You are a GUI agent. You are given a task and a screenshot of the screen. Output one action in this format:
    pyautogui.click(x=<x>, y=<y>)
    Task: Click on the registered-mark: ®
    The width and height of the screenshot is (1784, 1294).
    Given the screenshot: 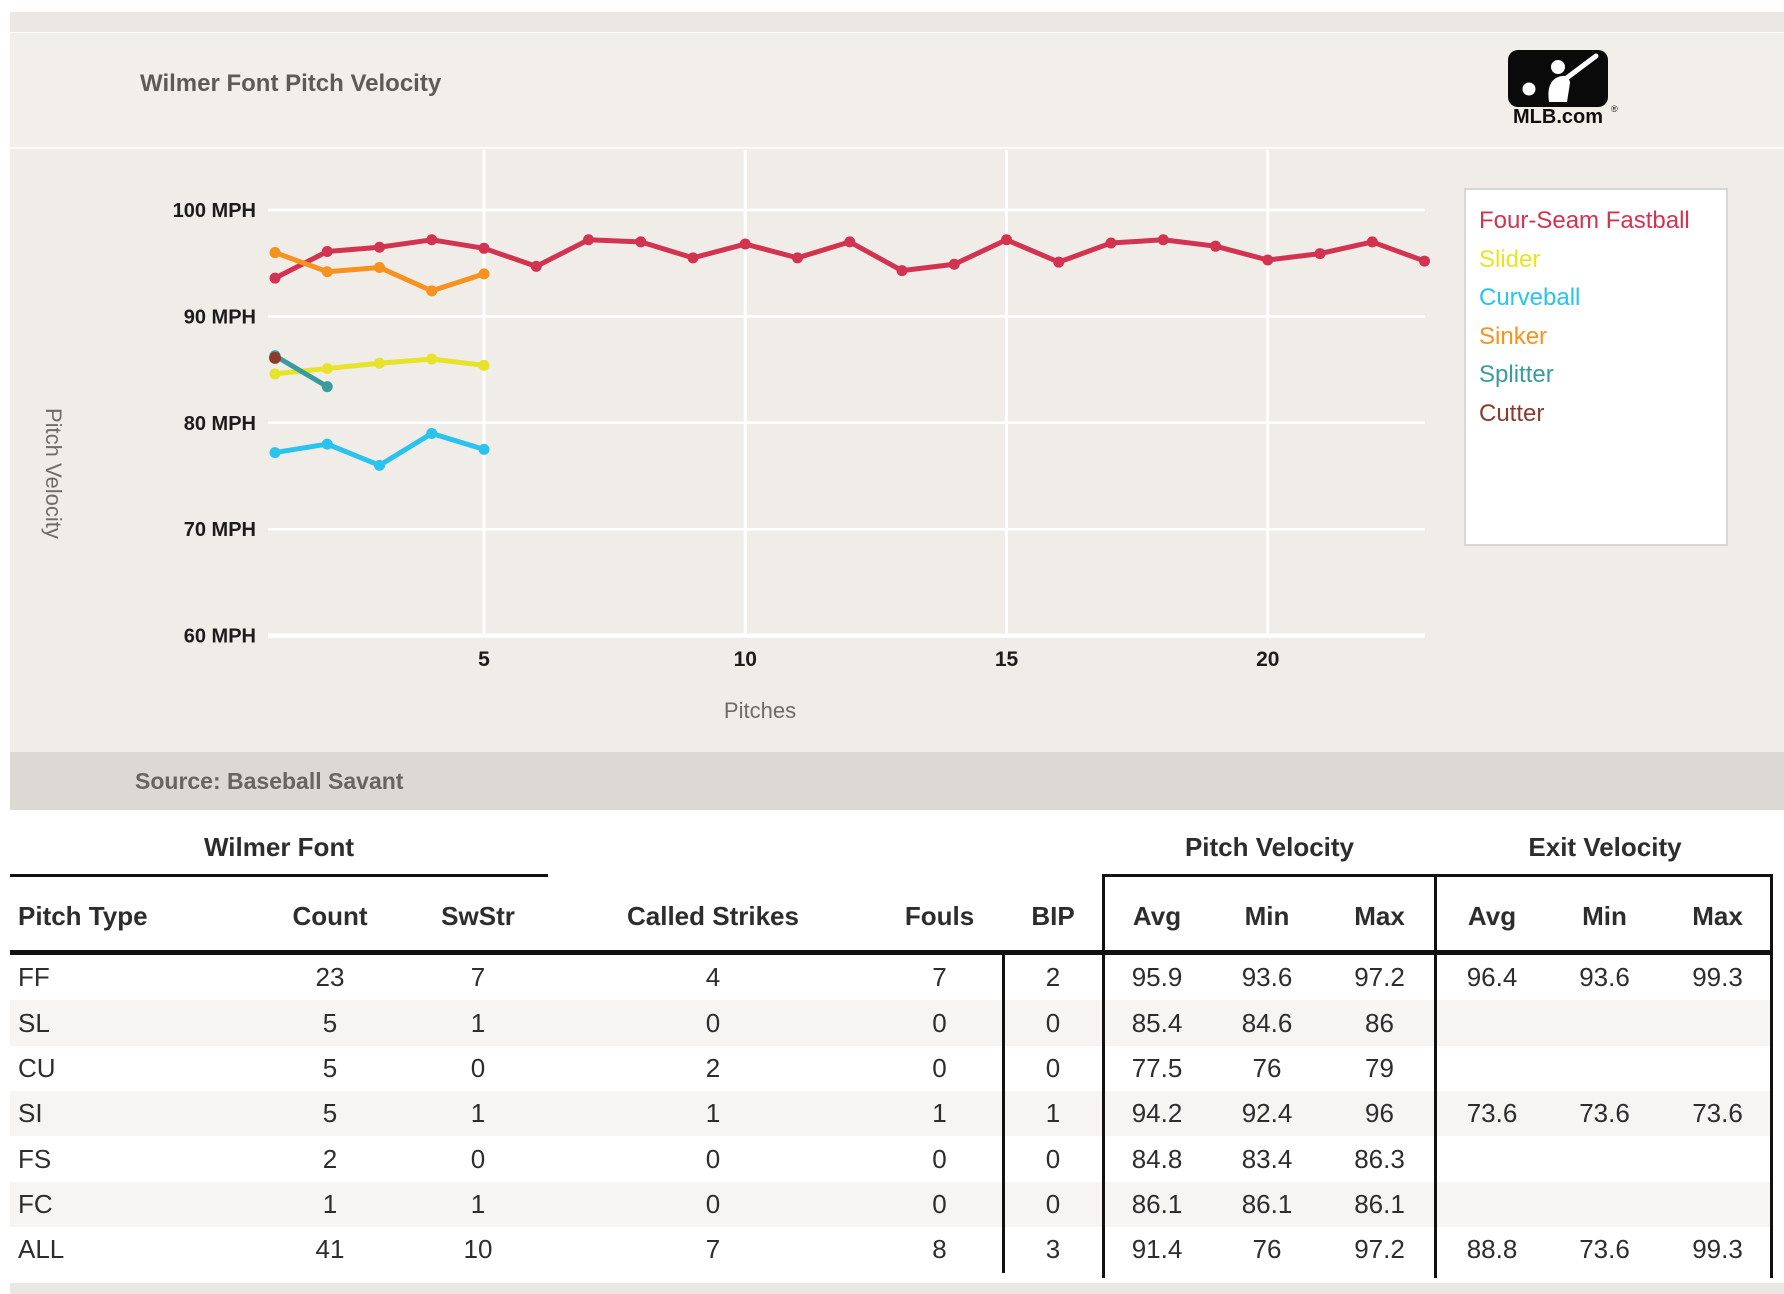 What is the action you would take?
    pyautogui.click(x=1614, y=109)
    